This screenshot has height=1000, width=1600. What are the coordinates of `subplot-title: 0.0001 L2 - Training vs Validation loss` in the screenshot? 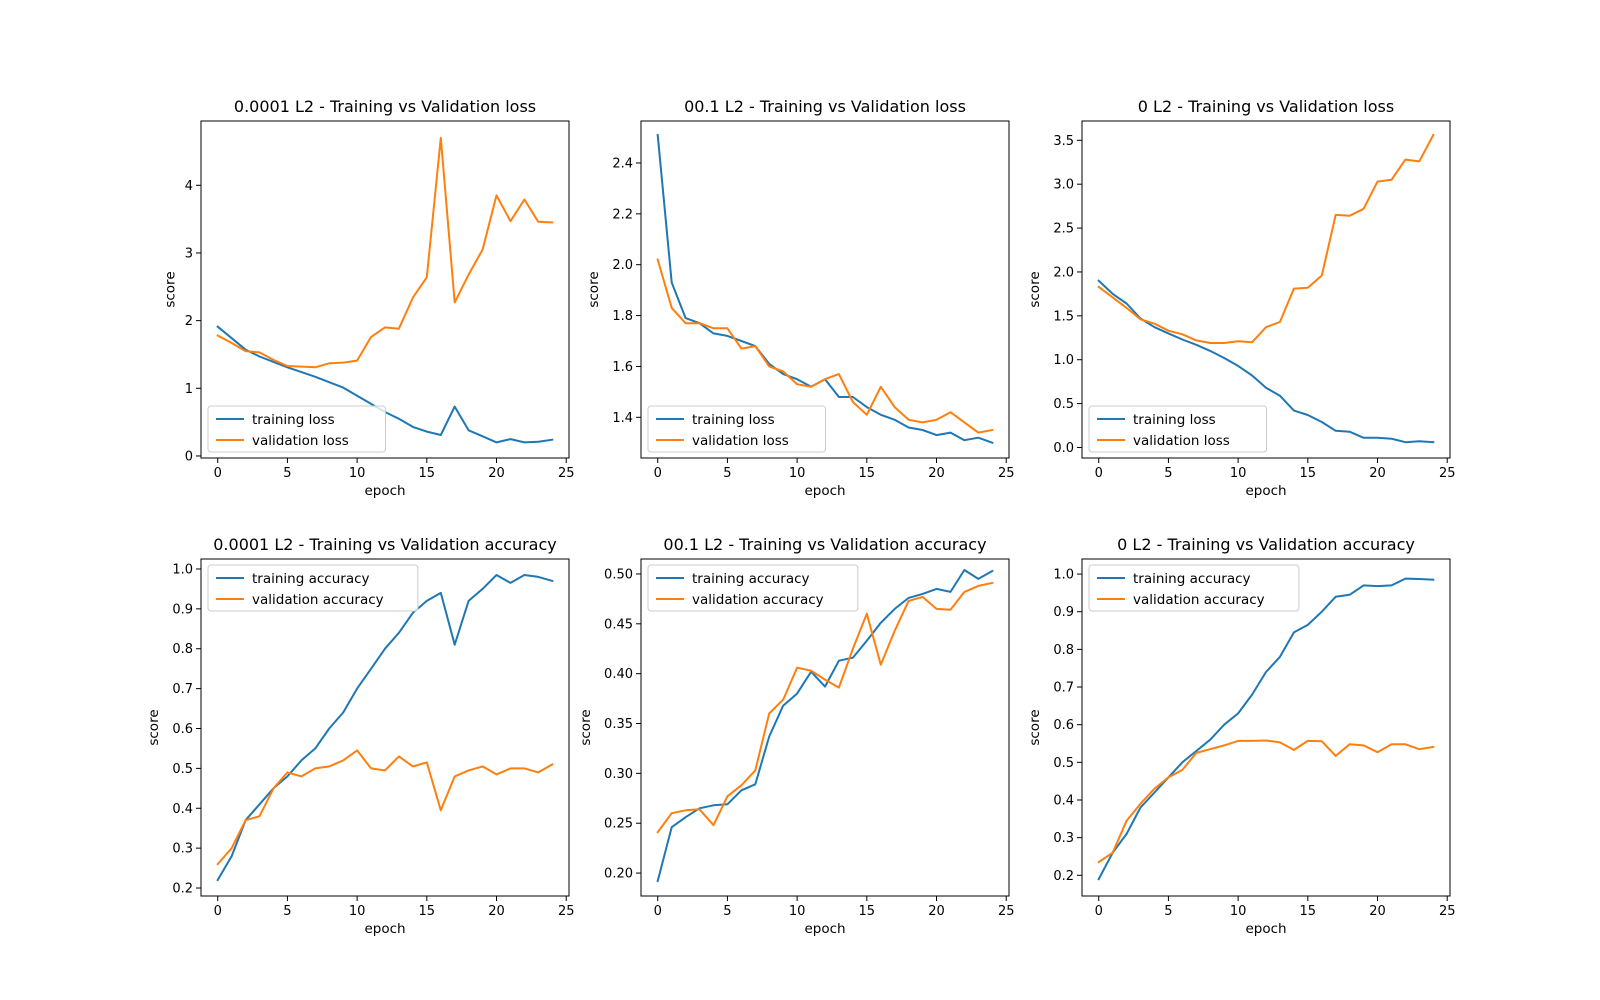 It's located at (385, 106).